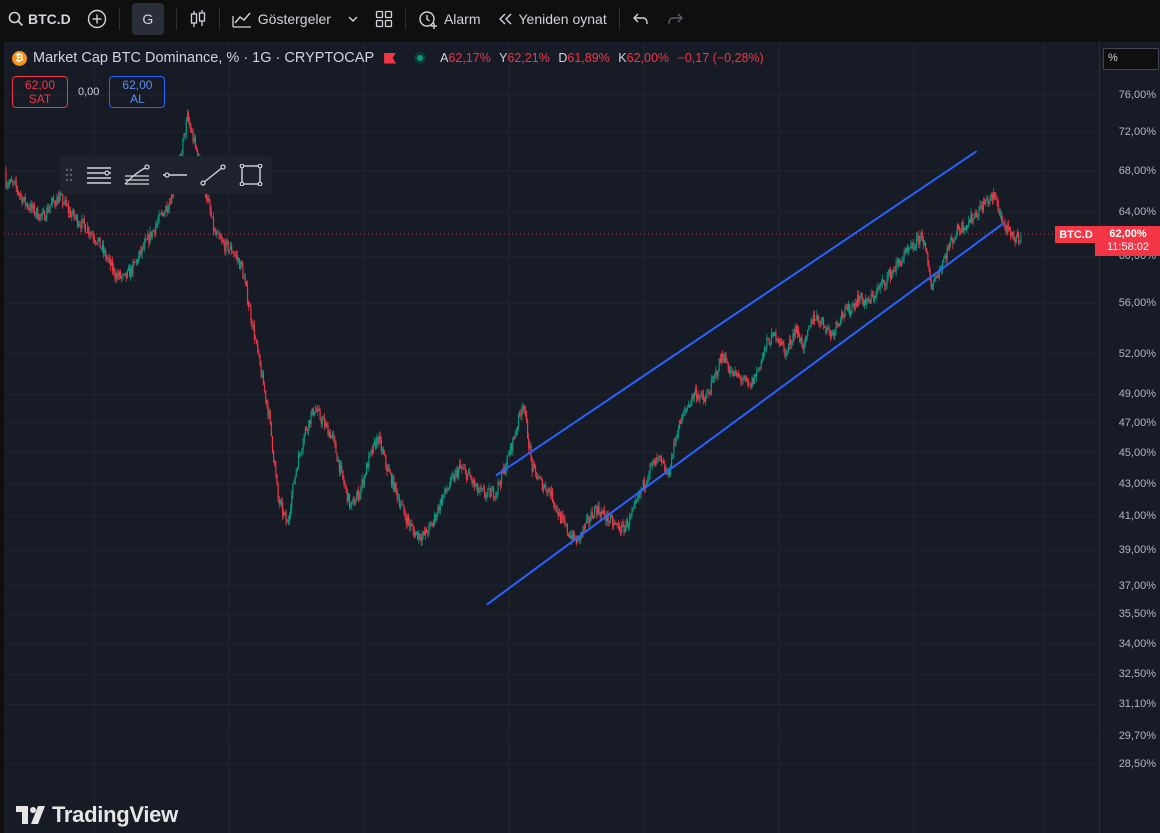 The width and height of the screenshot is (1160, 833). Describe the element at coordinates (97, 815) in the screenshot. I see `tradingview-logo: TradingView` at that location.